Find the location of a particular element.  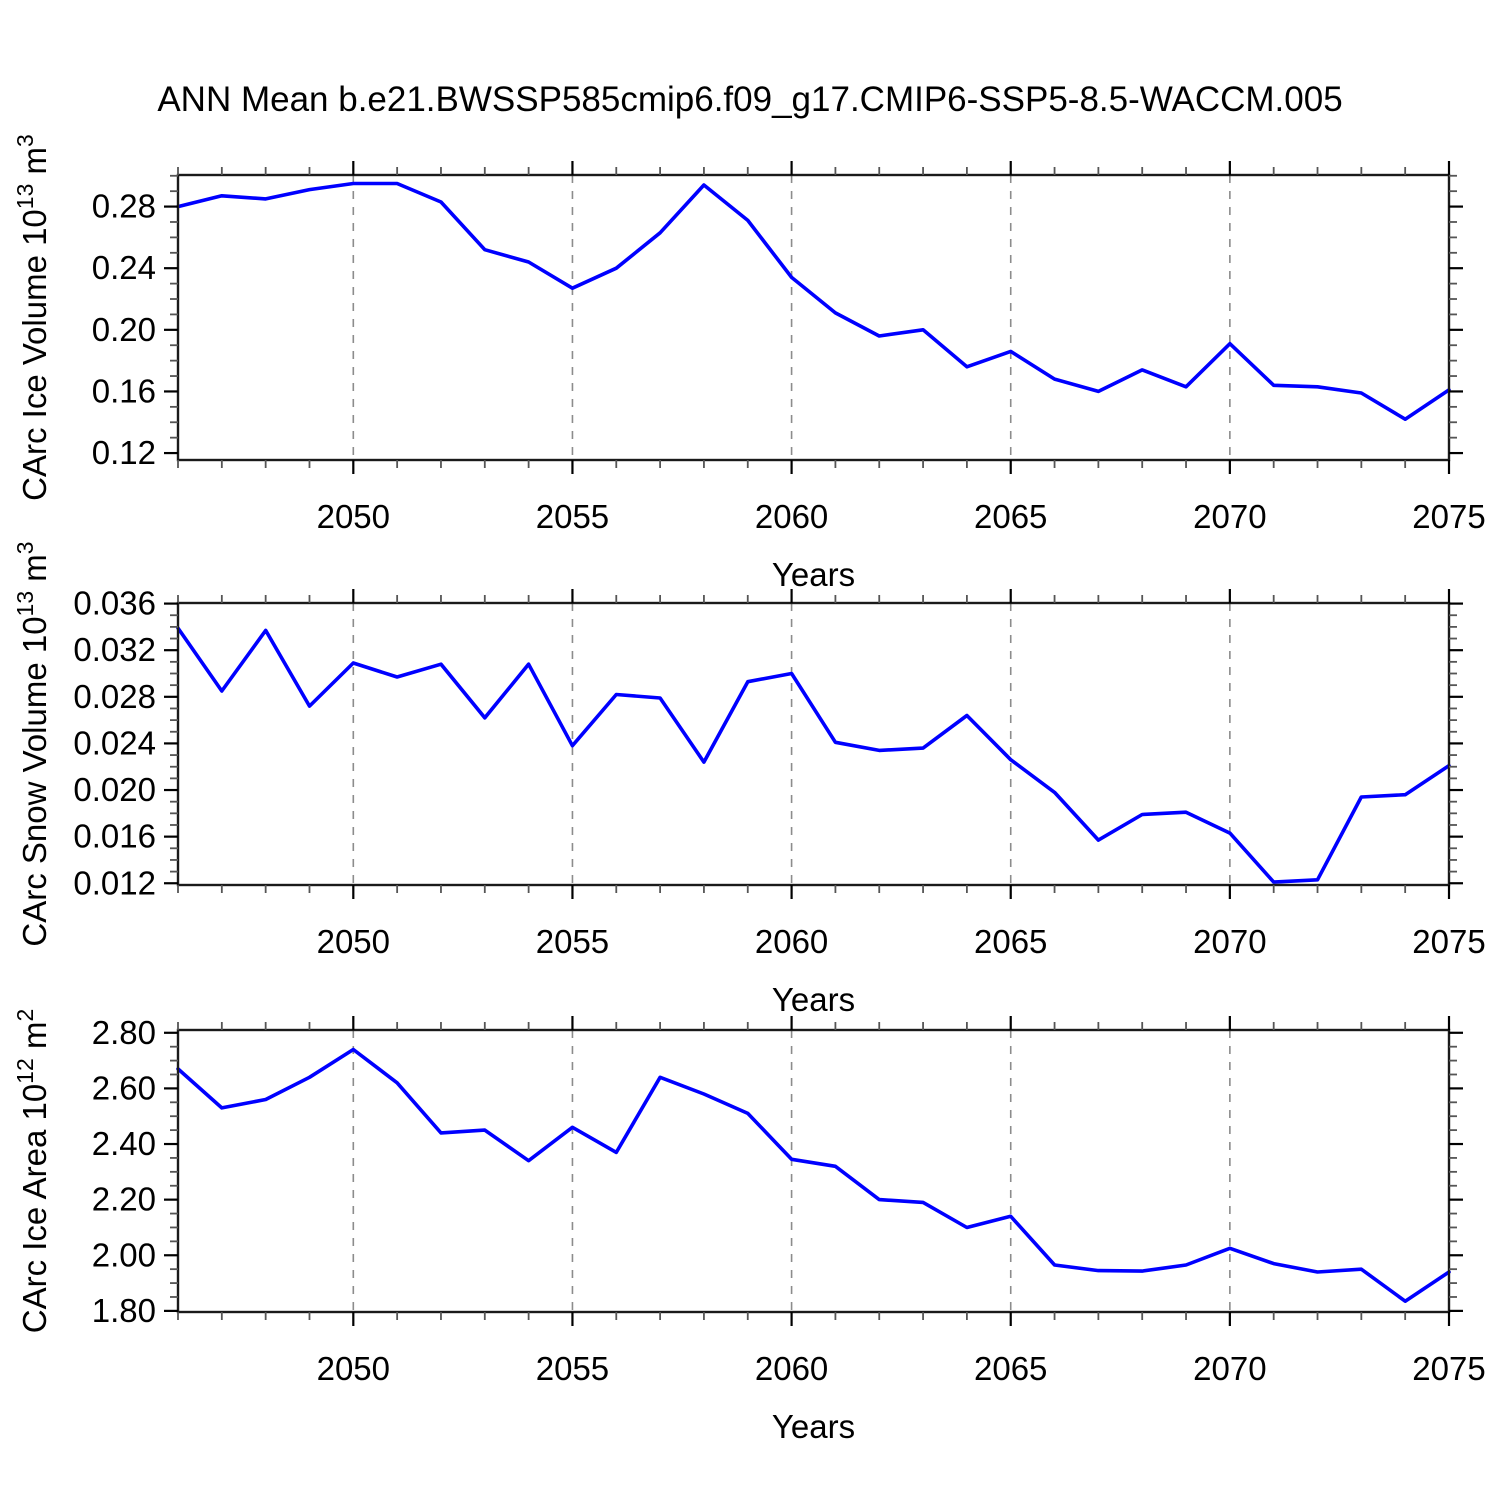

y-tick-label: 0.032 is located at coordinates (114, 649).